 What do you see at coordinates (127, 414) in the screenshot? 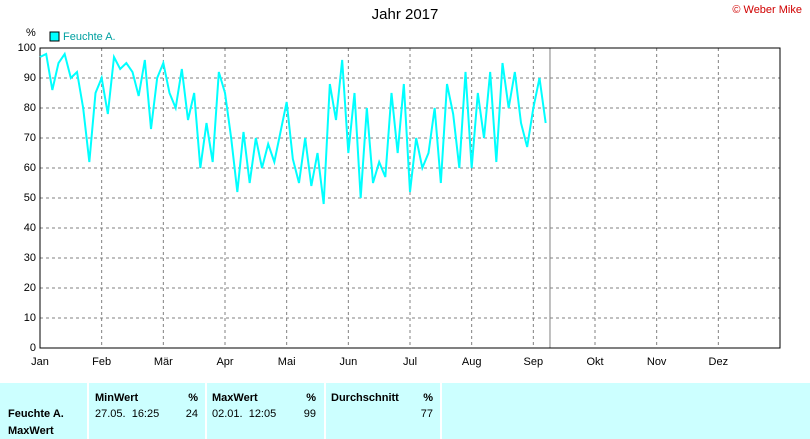
I see `stats-time: 27.05. 16:25` at bounding box center [127, 414].